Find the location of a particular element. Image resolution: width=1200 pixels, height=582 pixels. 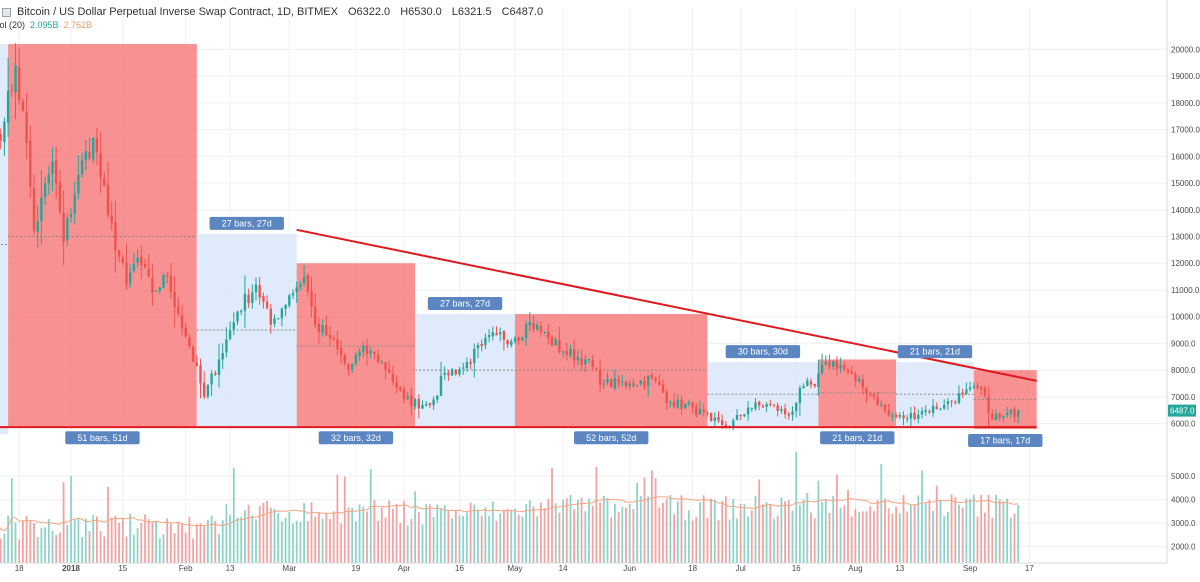

volume-label: Vol (20) is located at coordinates (13, 25).